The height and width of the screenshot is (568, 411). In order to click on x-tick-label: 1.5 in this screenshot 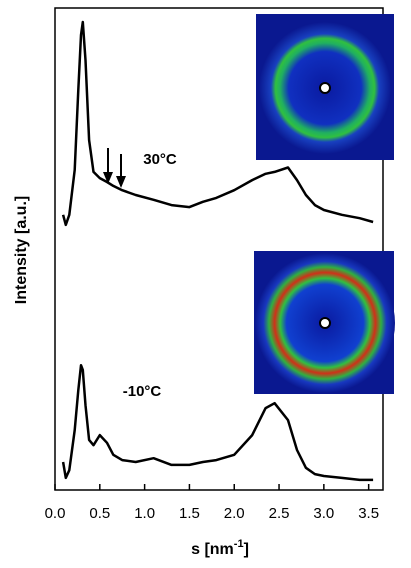, I will do `click(189, 513)`.